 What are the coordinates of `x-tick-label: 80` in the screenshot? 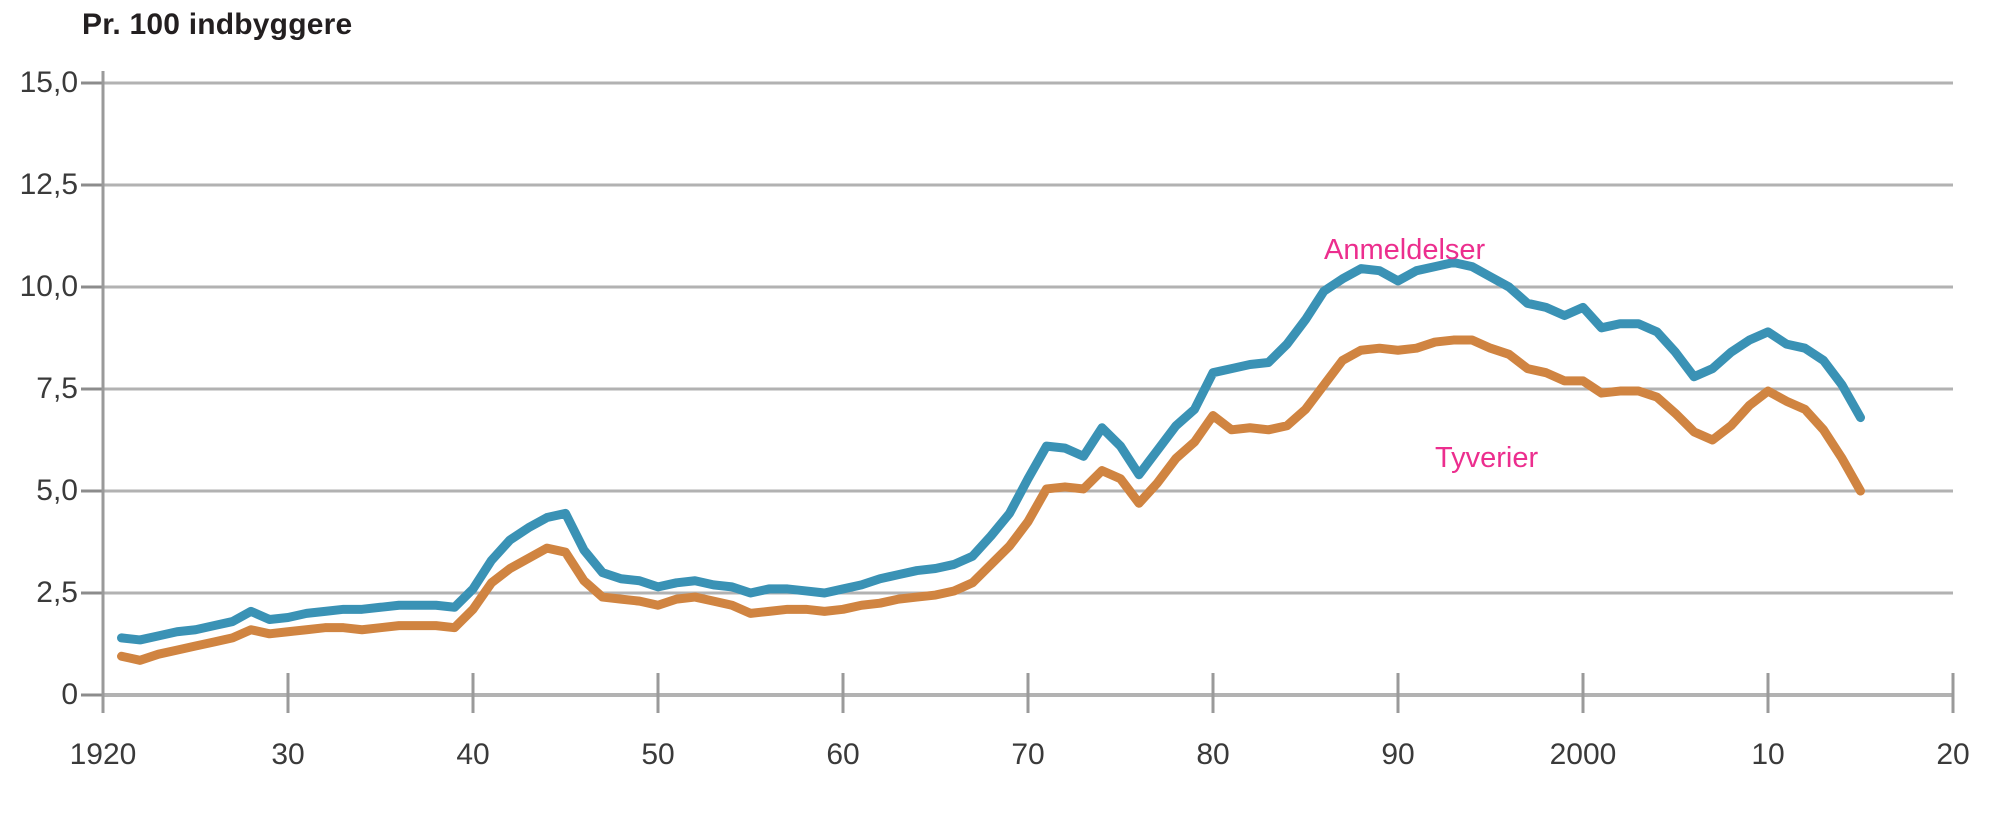 It's located at (1213, 754).